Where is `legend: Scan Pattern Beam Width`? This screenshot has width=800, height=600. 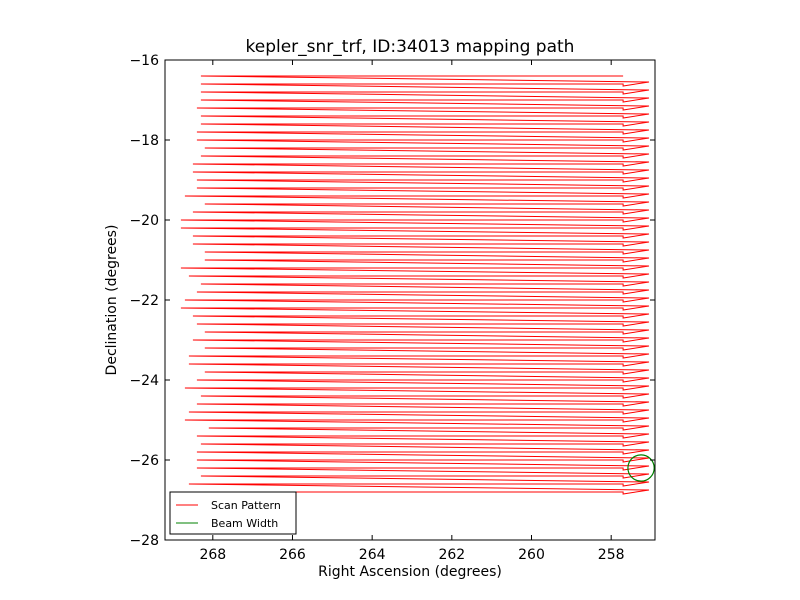 legend: Scan Pattern Beam Width is located at coordinates (233, 513).